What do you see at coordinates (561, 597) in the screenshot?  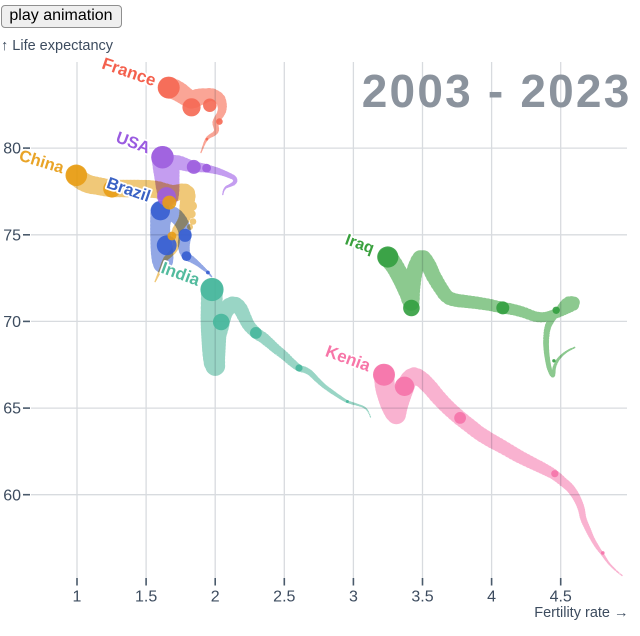 I see `svg-text: 4.5` at bounding box center [561, 597].